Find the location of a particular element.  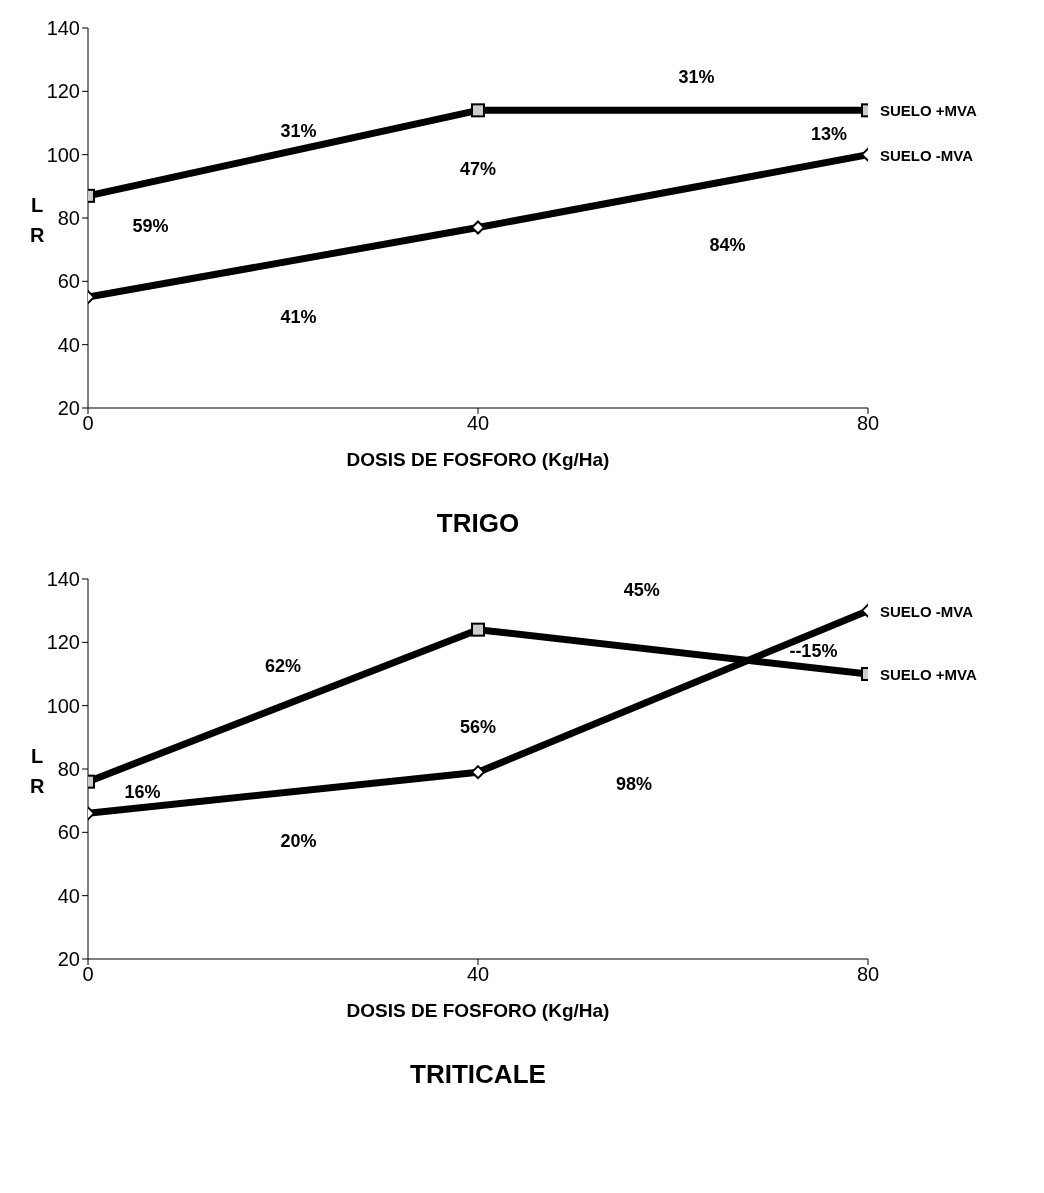

annotation: 45% is located at coordinates (641, 590).